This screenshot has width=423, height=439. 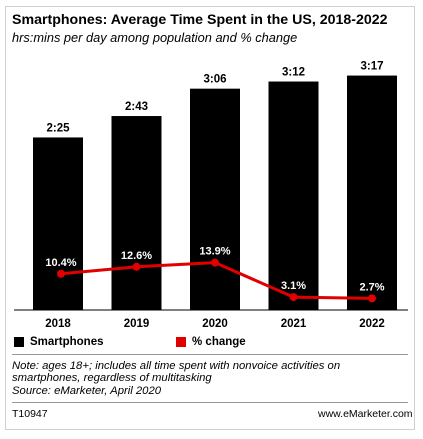 What do you see at coordinates (181, 342) in the screenshot?
I see `legend-swatch-pct-change` at bounding box center [181, 342].